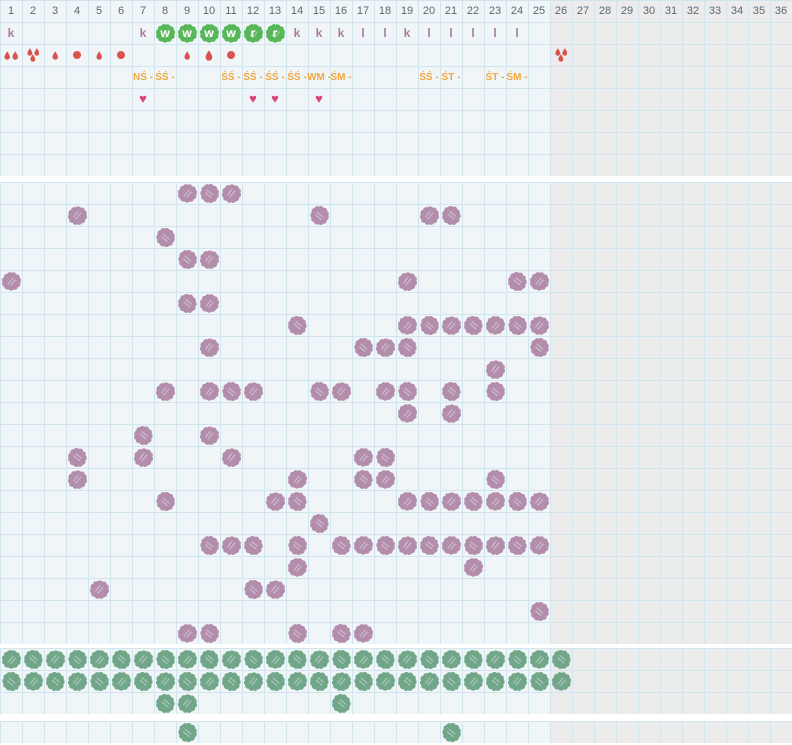  What do you see at coordinates (583, 11) in the screenshot?
I see `day-number: 27` at bounding box center [583, 11].